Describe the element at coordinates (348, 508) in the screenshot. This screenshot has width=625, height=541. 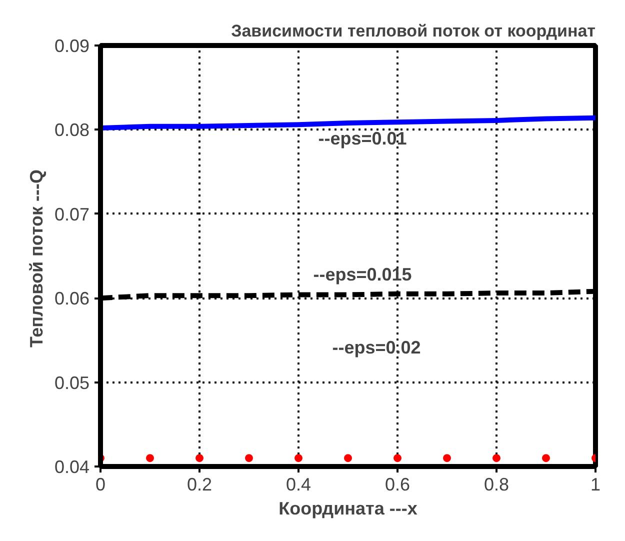
I see `x-axis-title: Координата ---x` at that location.